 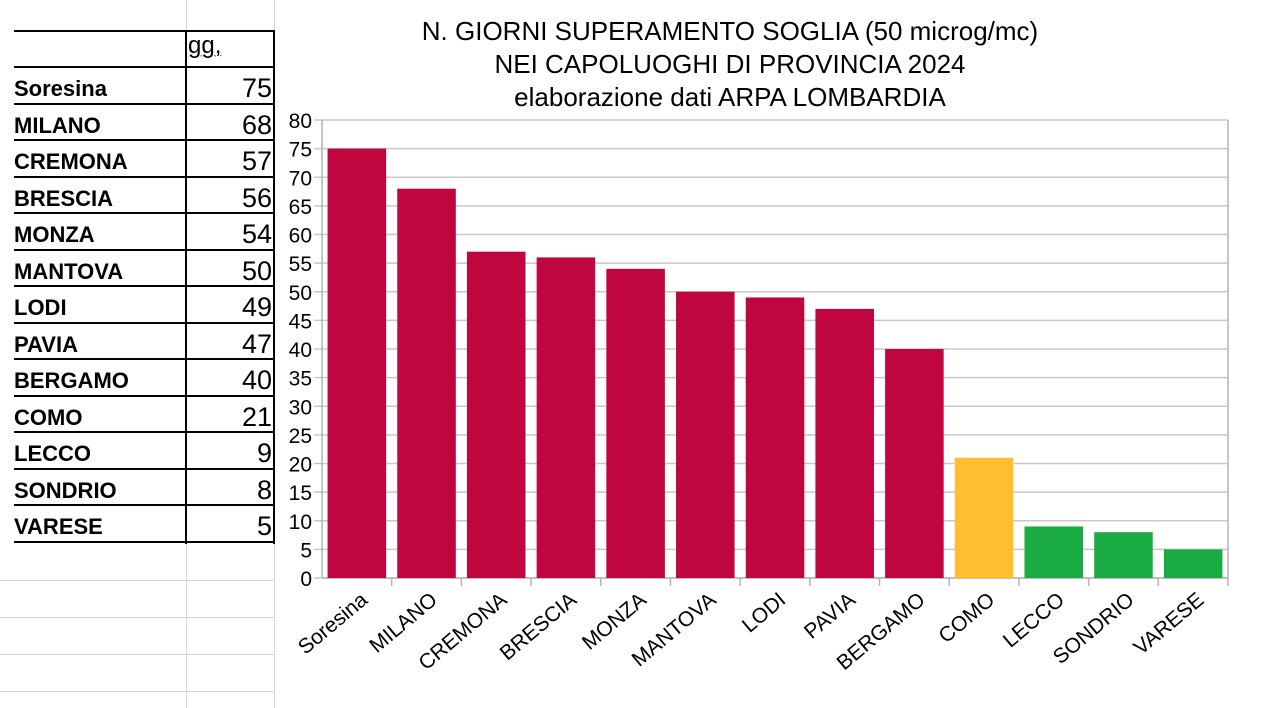 I want to click on x-tick-label: PAVIA, so click(x=830, y=615).